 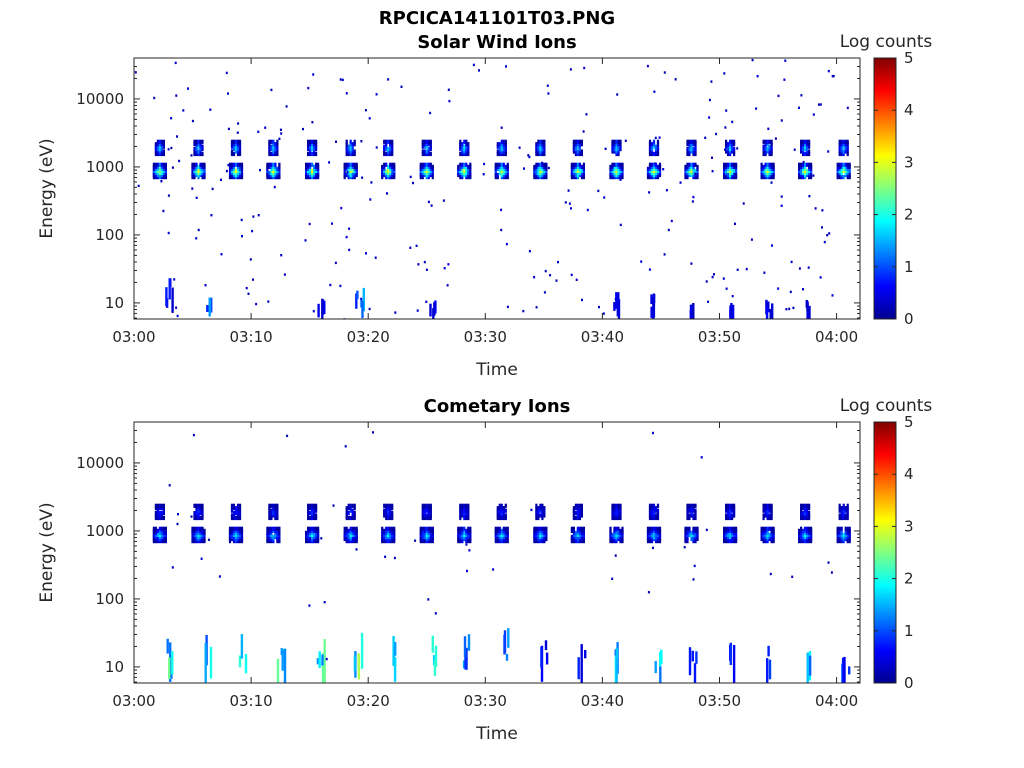 I want to click on y-tick-label: 10, so click(x=114, y=667).